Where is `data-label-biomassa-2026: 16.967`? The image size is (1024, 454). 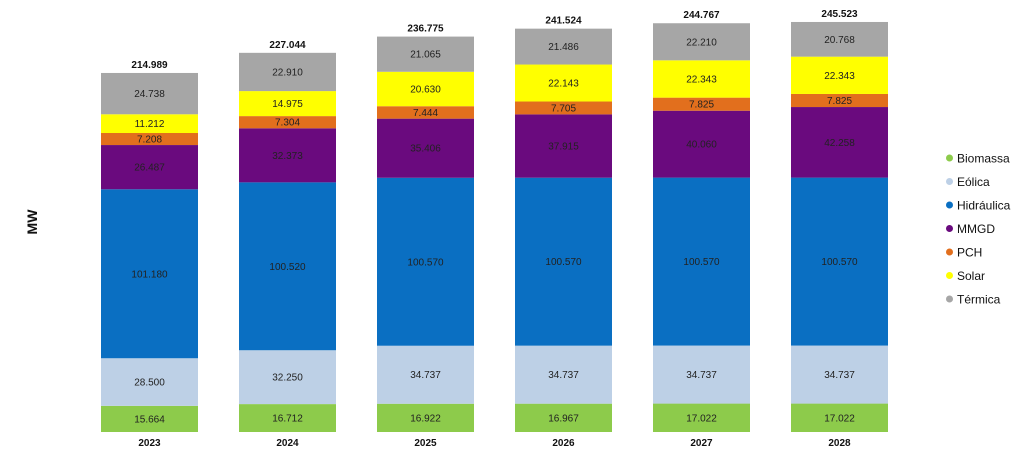 data-label-biomassa-2026: 16.967 is located at coordinates (563, 418).